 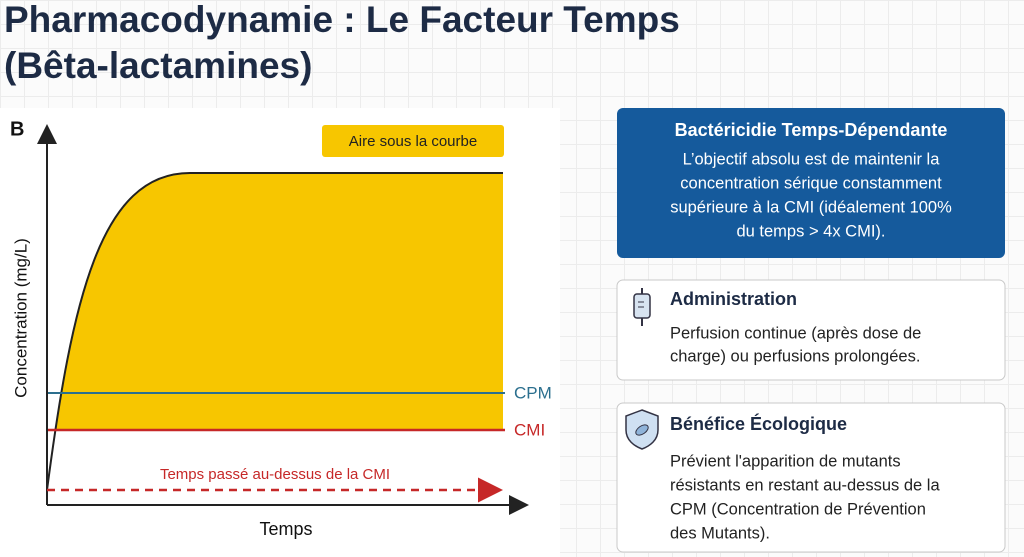 I want to click on legend-label: Aire sous la courbe, so click(x=413, y=141).